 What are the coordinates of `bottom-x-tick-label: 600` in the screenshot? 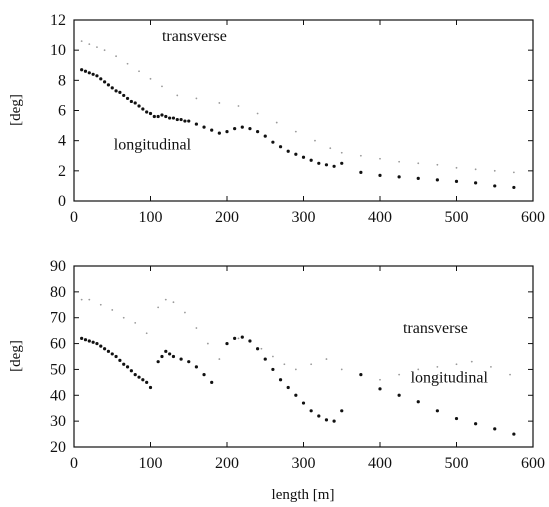 It's located at (533, 463).